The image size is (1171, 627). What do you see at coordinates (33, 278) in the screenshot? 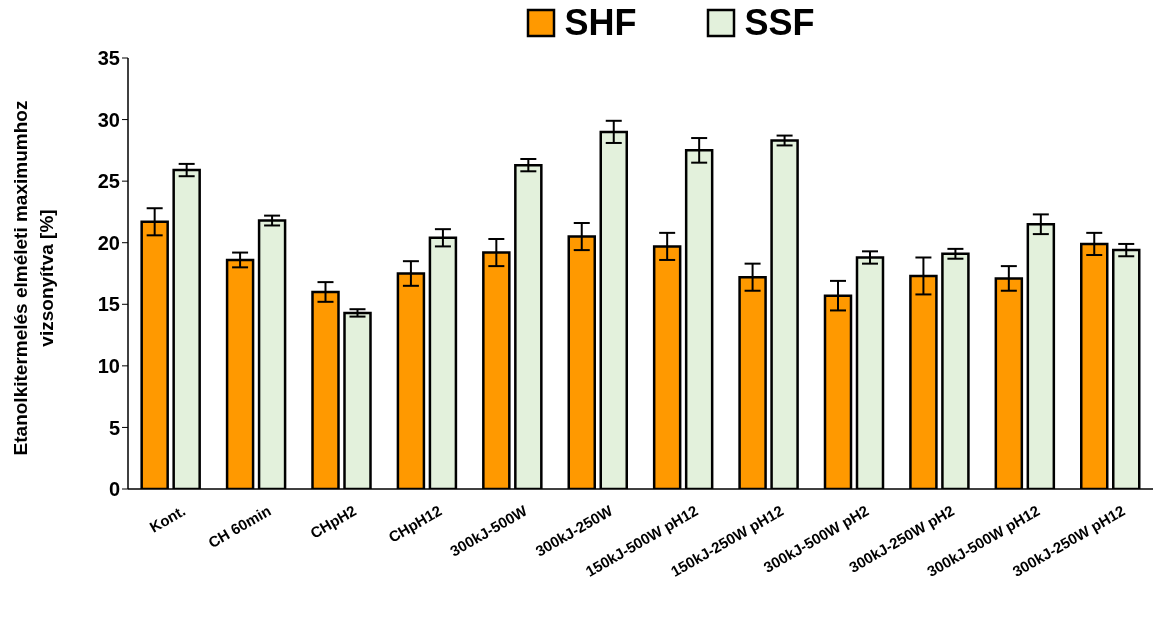
I see `y-axis-title: Etanolkitermelés elméleti maximumhoz vizsonyítva [%]` at bounding box center [33, 278].